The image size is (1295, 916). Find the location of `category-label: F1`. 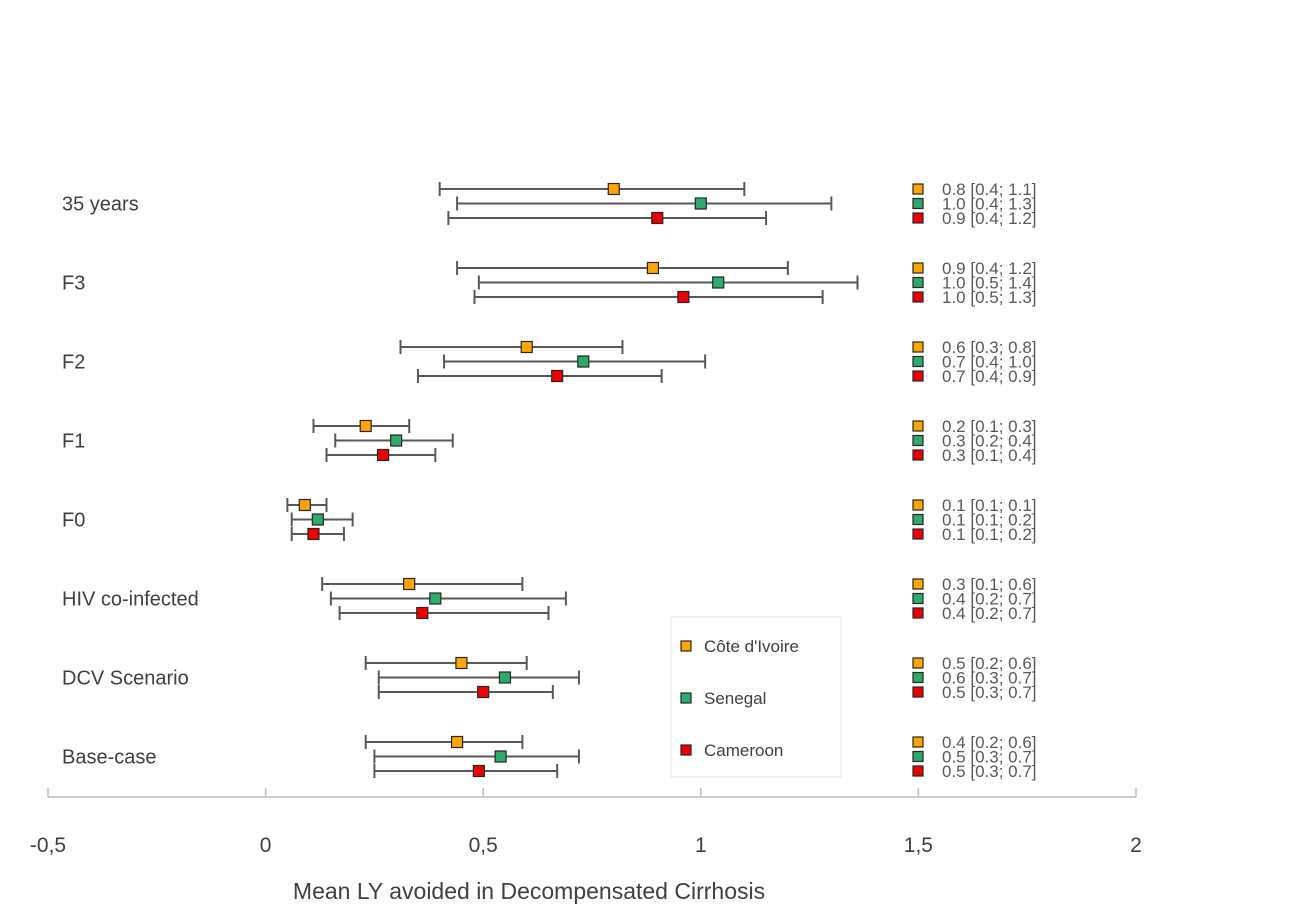

category-label: F1 is located at coordinates (73, 442).